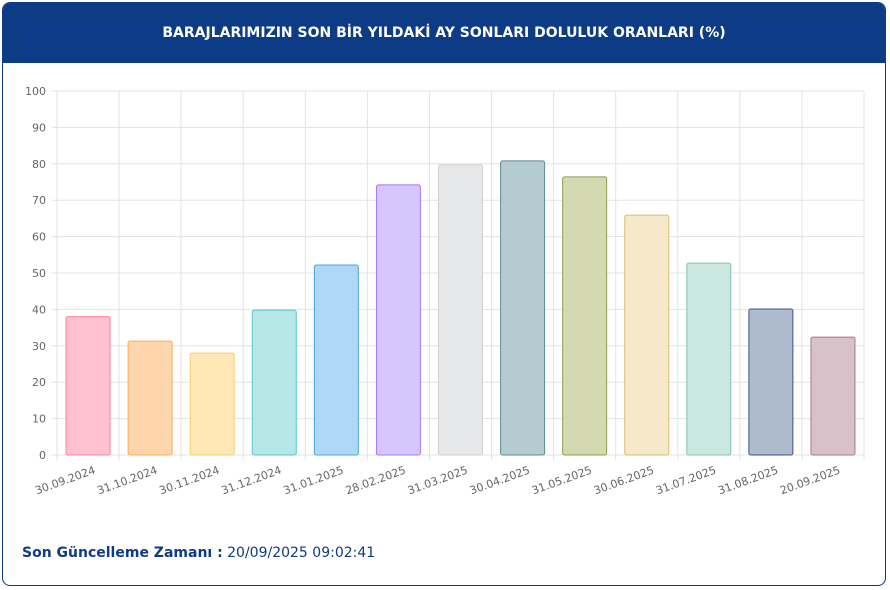 Image resolution: width=890 pixels, height=590 pixels. What do you see at coordinates (252, 481) in the screenshot?
I see `x-tick-label: 31.12.2024` at bounding box center [252, 481].